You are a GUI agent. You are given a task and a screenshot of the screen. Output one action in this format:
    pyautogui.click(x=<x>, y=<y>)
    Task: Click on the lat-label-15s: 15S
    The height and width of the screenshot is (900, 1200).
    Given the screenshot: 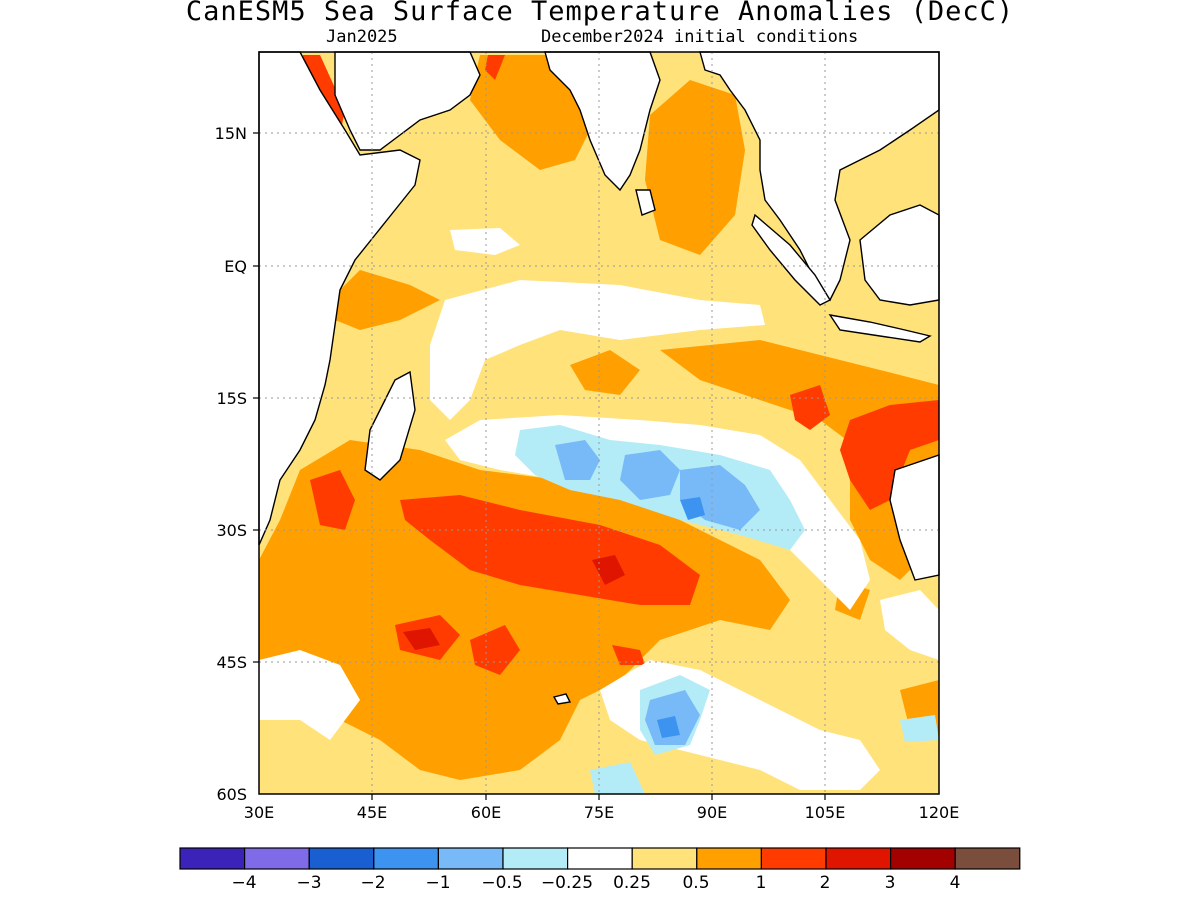 What is the action you would take?
    pyautogui.click(x=231, y=398)
    